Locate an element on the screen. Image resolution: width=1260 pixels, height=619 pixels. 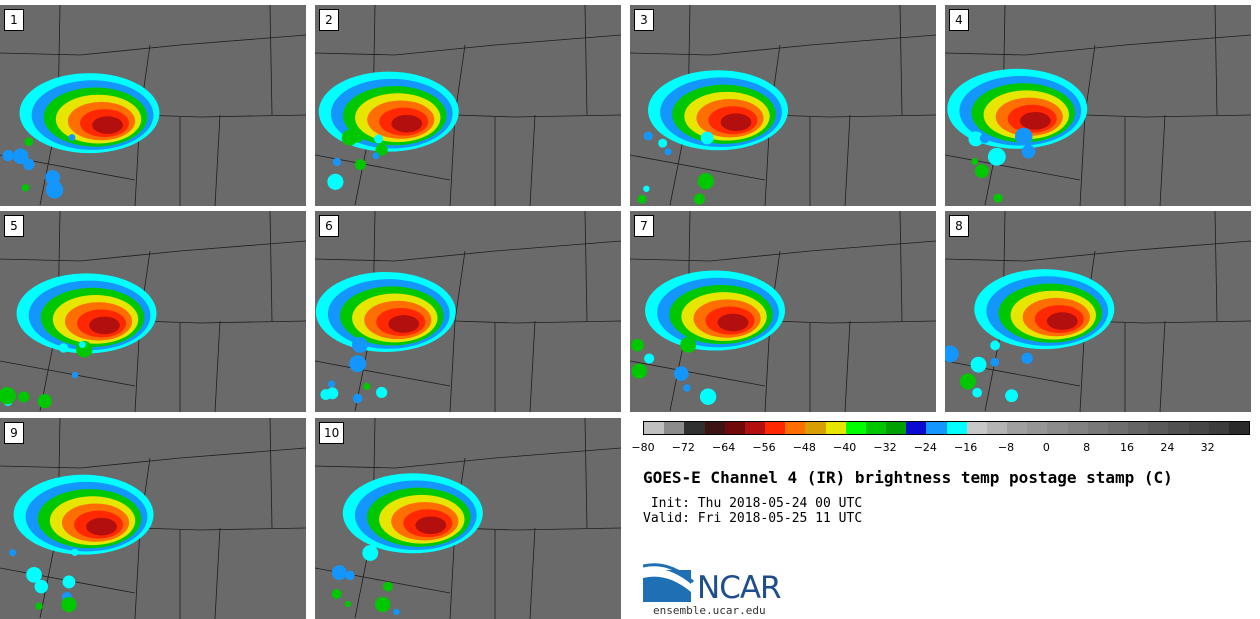
colorbar-tick-label: 24 is located at coordinates (1167, 447).